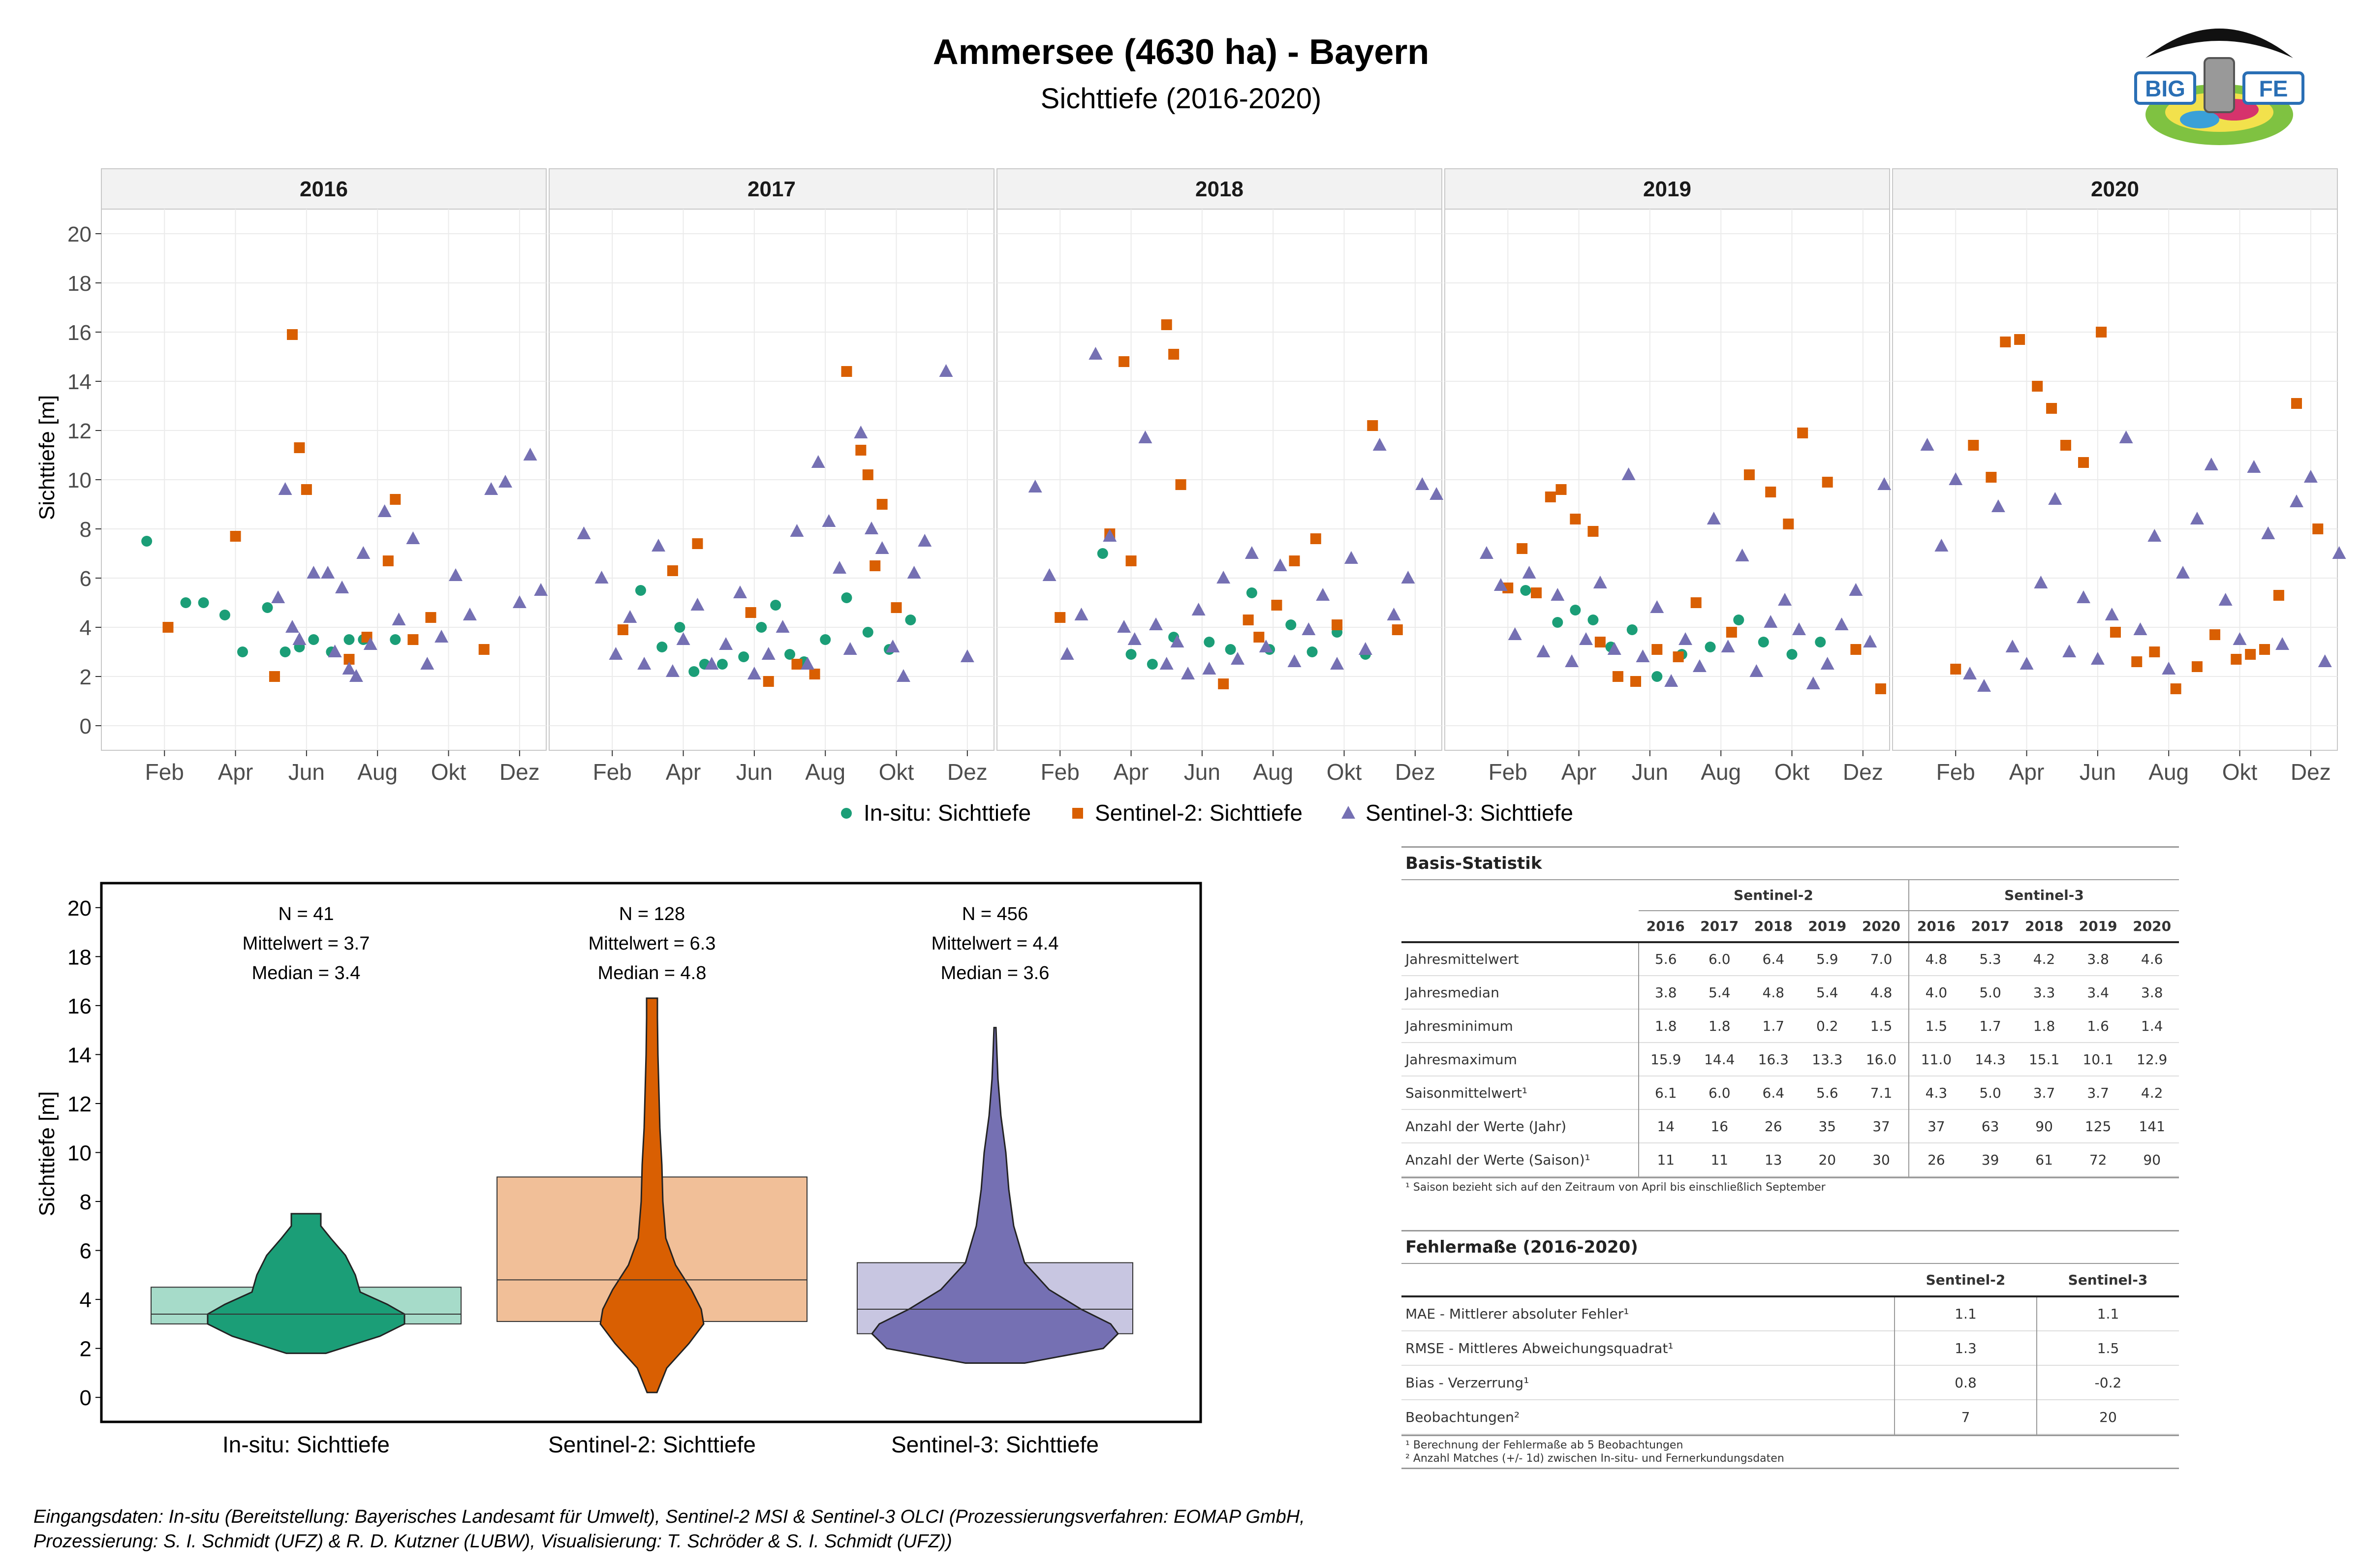 This screenshot has width=2362, height=1568. Describe the element at coordinates (2098, 959) in the screenshot. I see `table-cell: 3.8` at that location.